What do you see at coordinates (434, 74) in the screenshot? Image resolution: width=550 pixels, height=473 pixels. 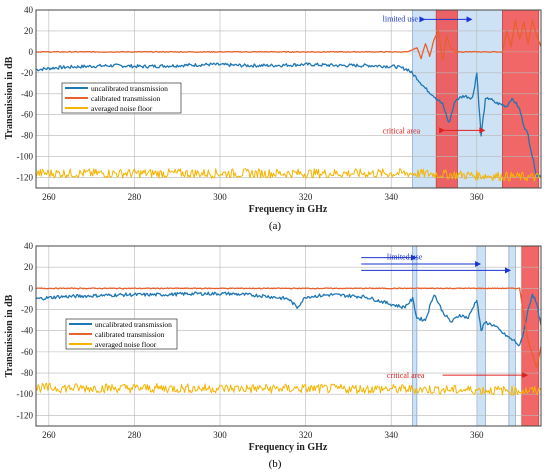 I see `chart-a-annotations: limited use critical area` at bounding box center [434, 74].